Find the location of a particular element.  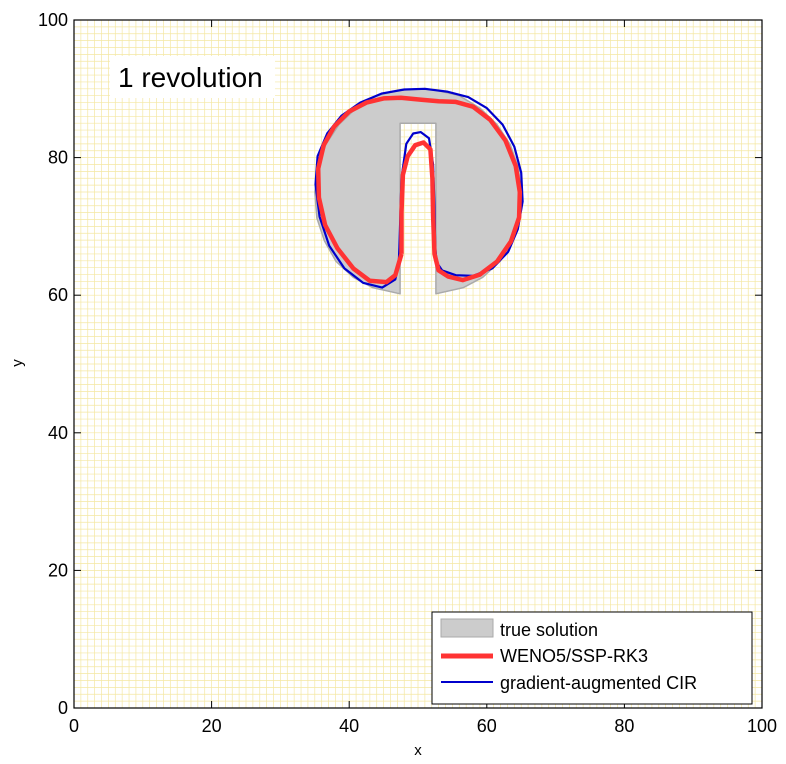

annotation-box: 1 revolution is located at coordinates (192, 77).